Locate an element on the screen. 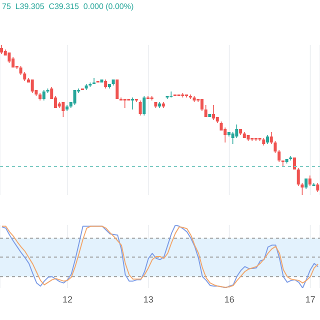 This screenshot has height=320, width=320. x-tick-label: 13 is located at coordinates (148, 299).